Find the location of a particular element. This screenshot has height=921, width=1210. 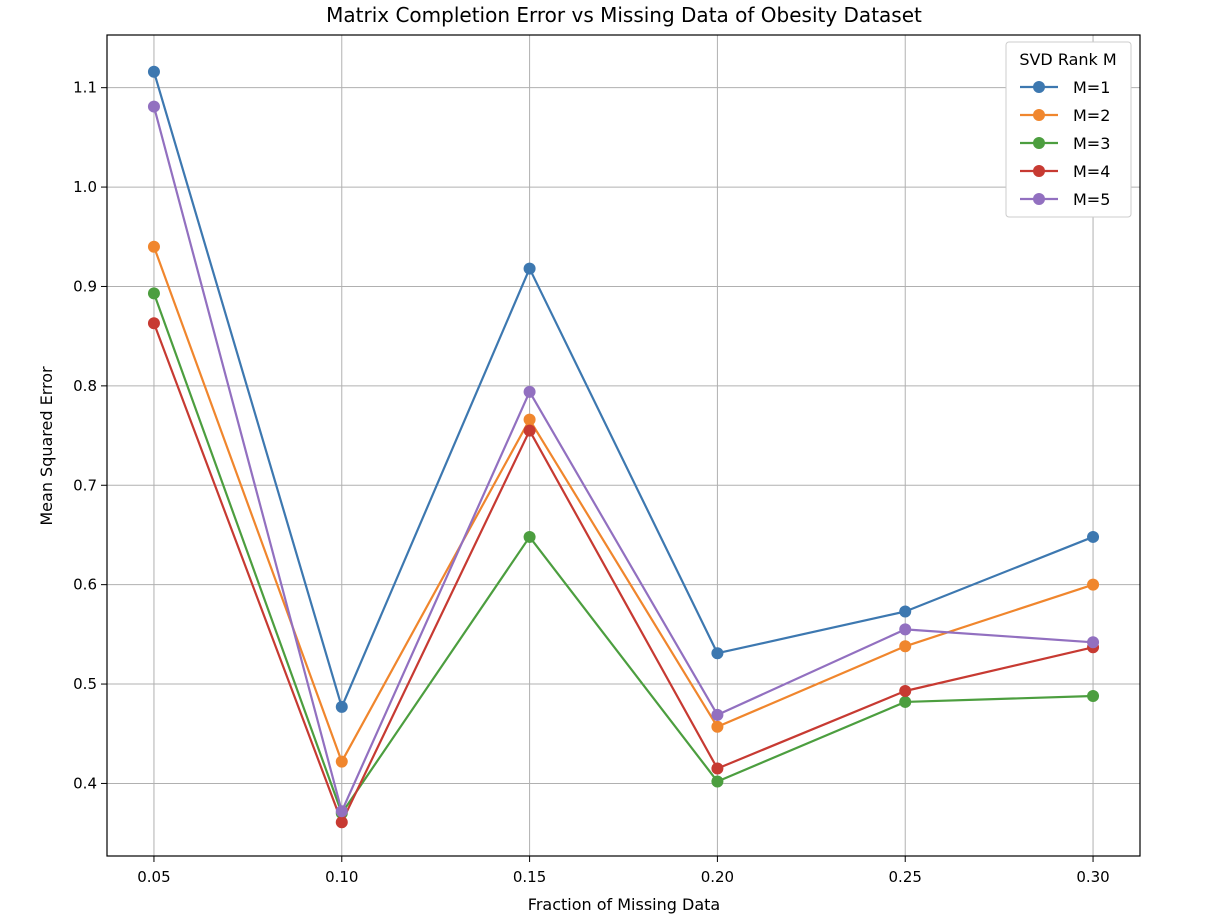

y-tick-label: 1.0 is located at coordinates (85, 187).